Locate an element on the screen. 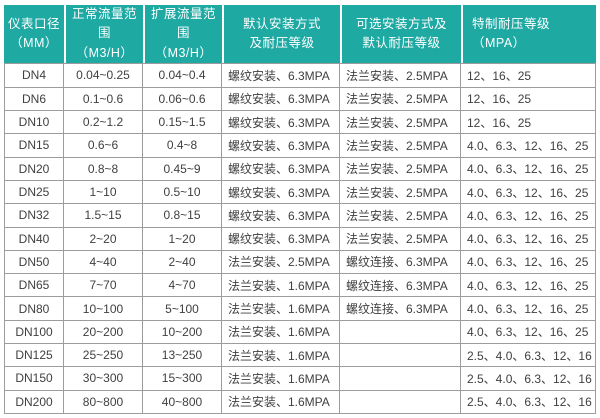  header-optional-installation: 可选安装方式及 默认耐压等级 is located at coordinates (400, 34).